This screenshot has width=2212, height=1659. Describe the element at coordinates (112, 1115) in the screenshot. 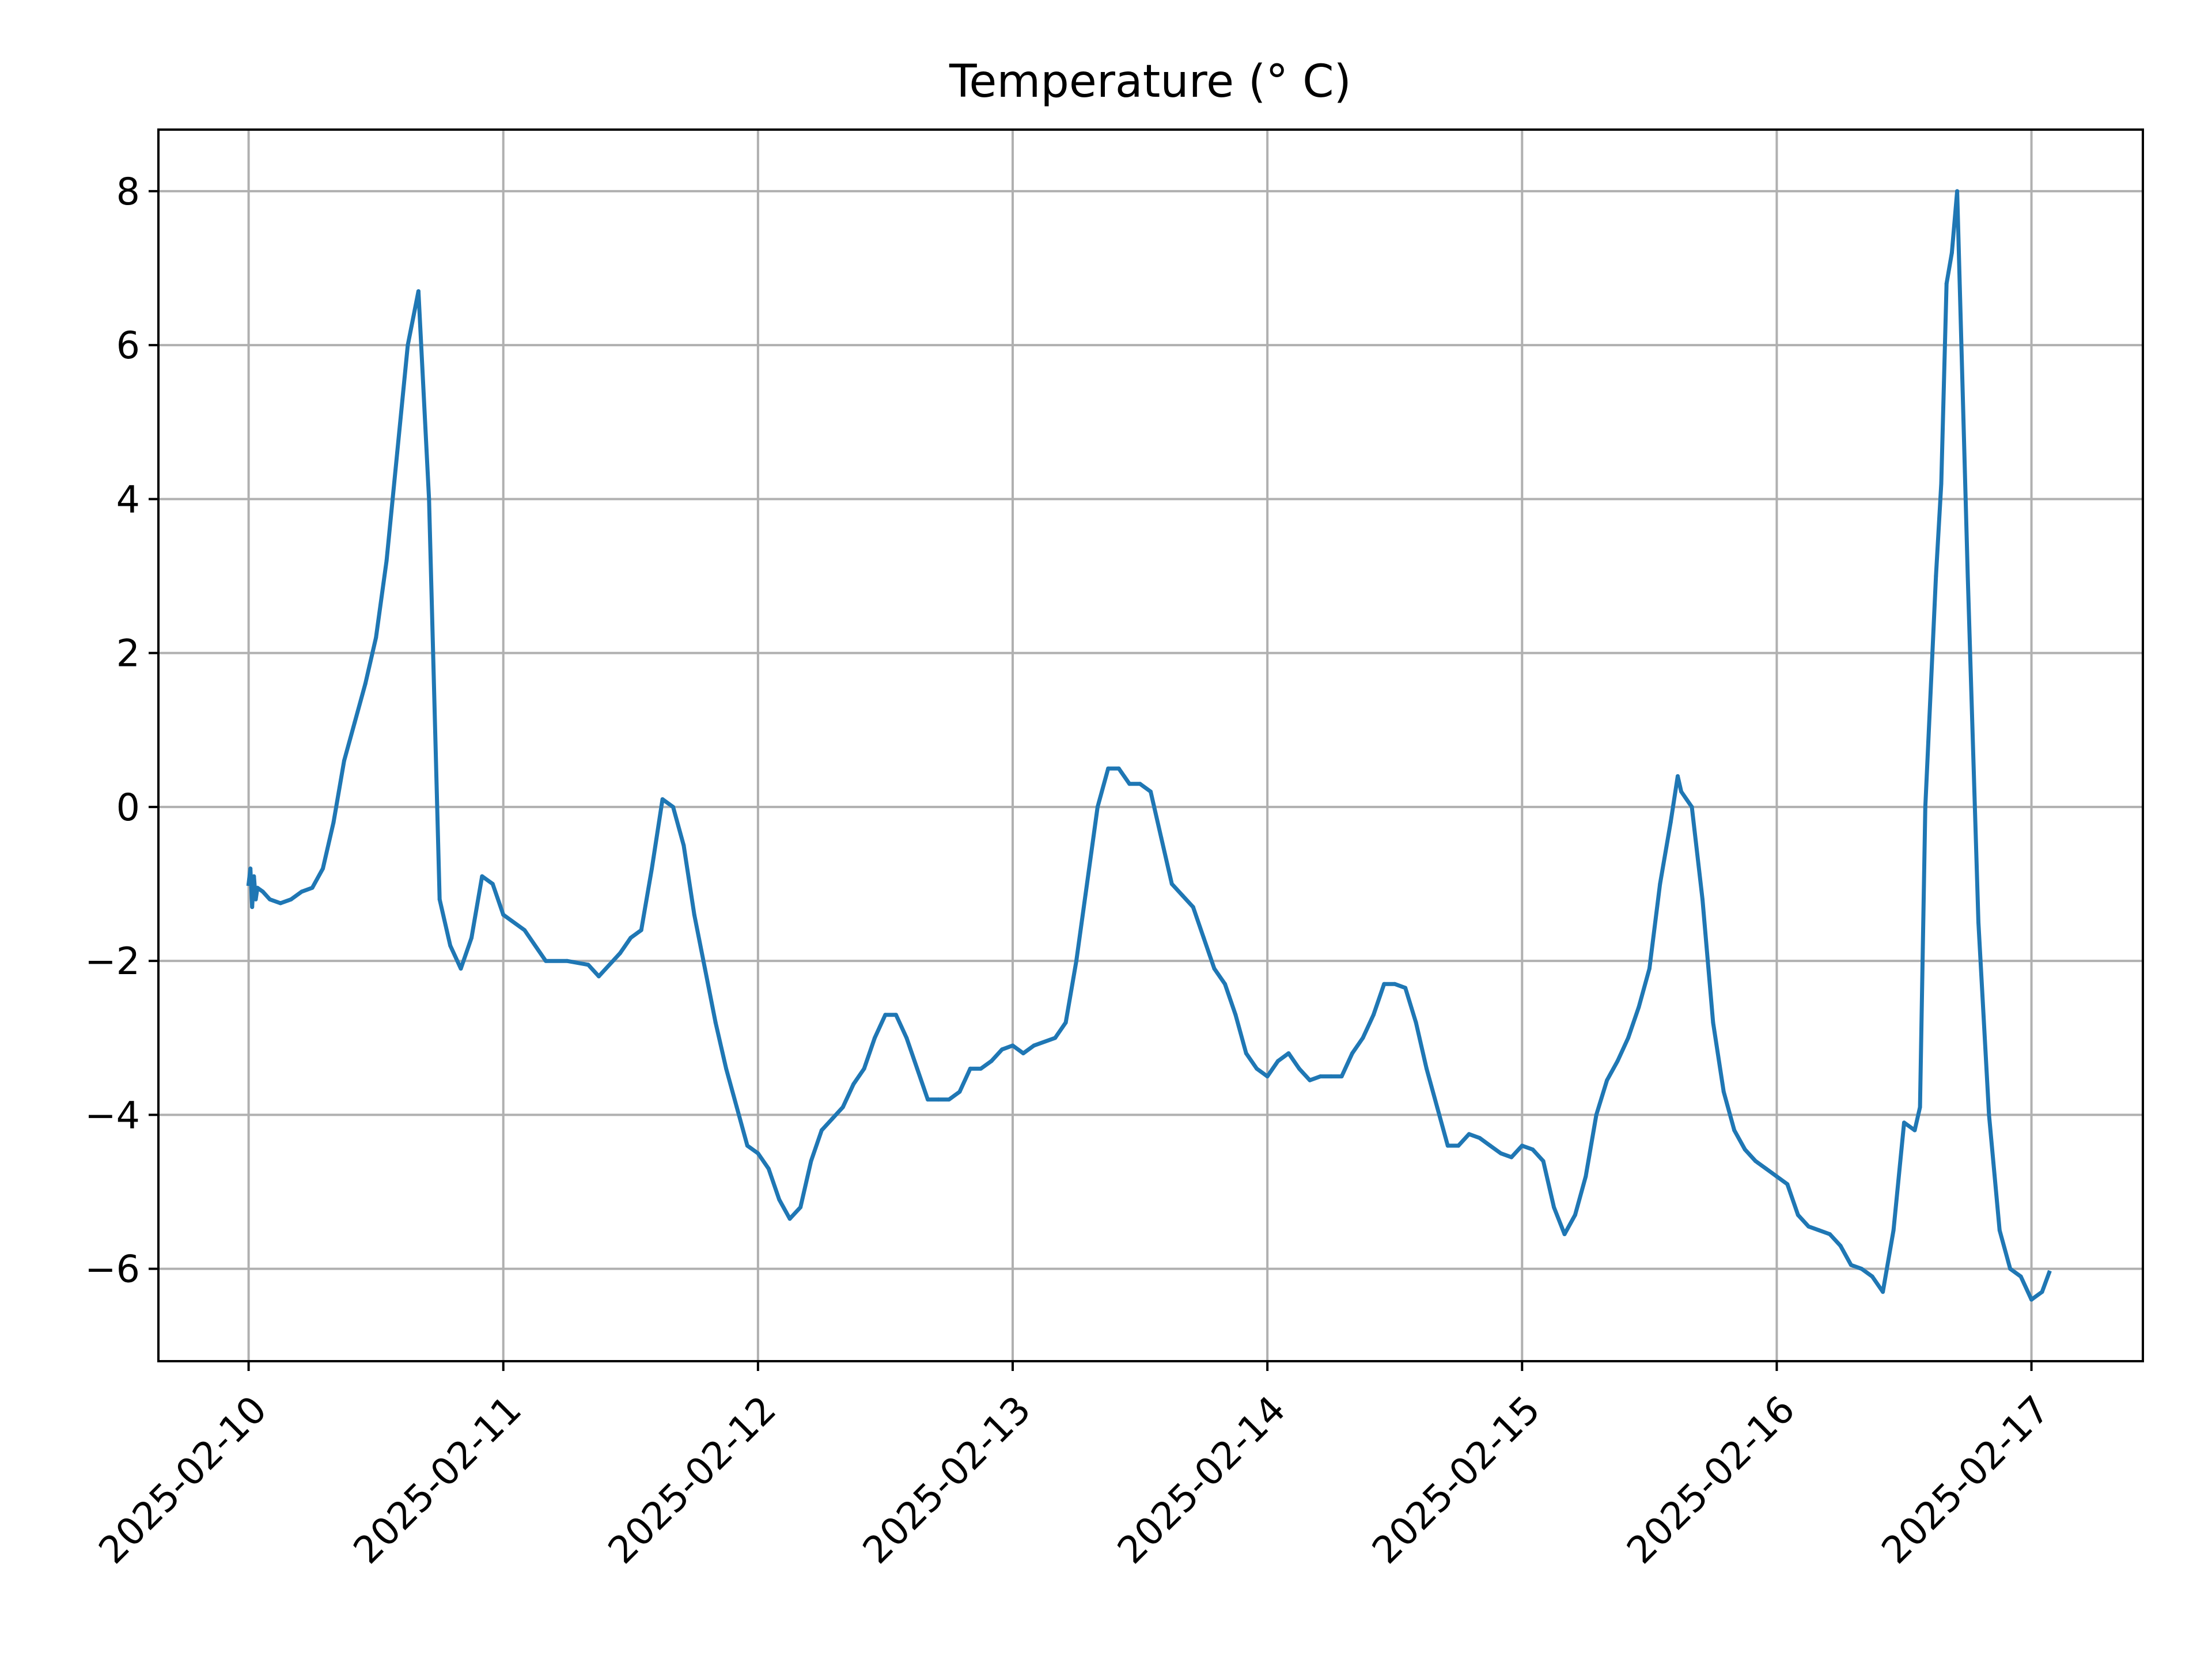

I see `y-tick-label: −4` at that location.